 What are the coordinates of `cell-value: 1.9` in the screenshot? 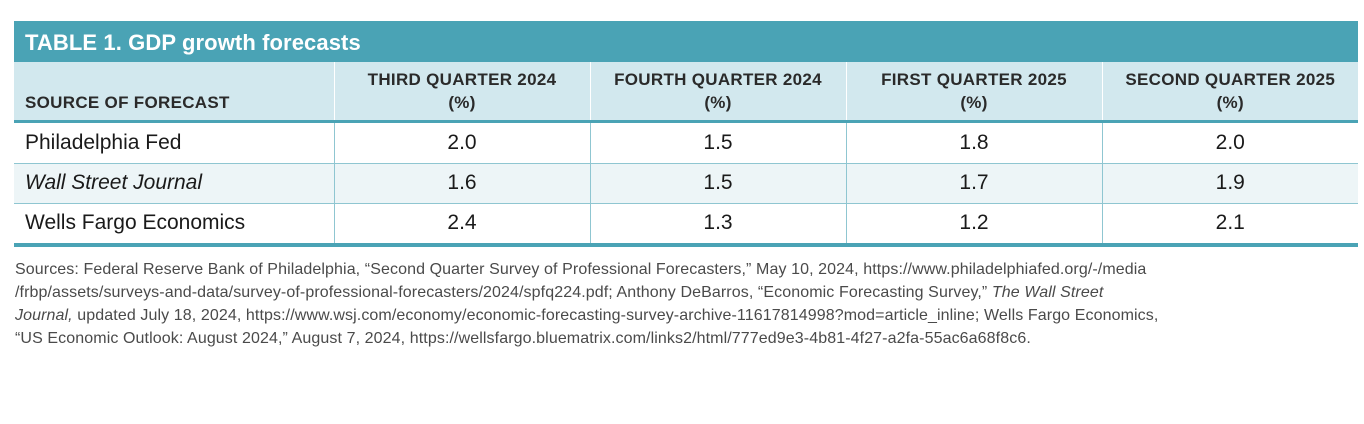 It's located at (1229, 183).